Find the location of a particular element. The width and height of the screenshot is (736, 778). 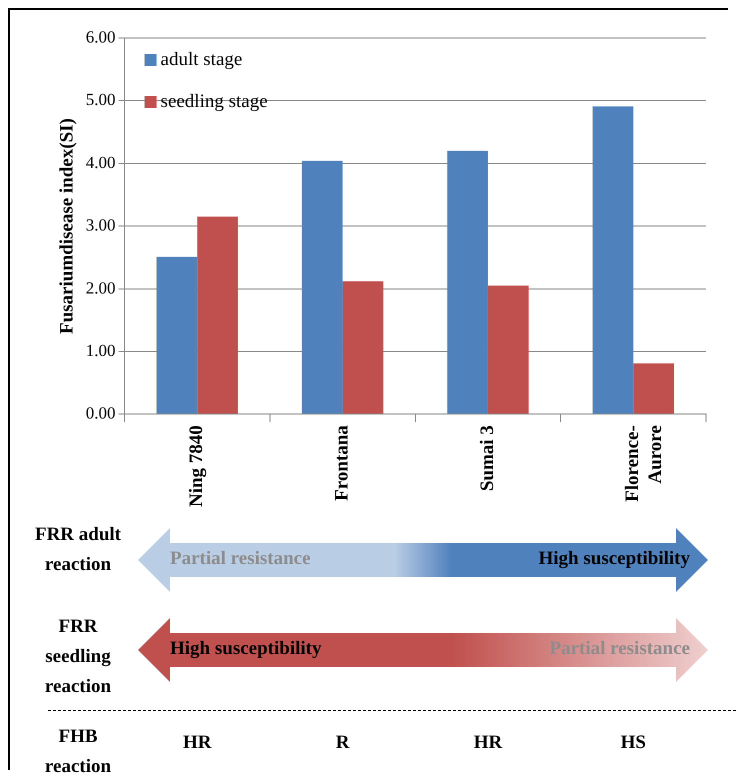

legend-label: seedling stage is located at coordinates (214, 101).